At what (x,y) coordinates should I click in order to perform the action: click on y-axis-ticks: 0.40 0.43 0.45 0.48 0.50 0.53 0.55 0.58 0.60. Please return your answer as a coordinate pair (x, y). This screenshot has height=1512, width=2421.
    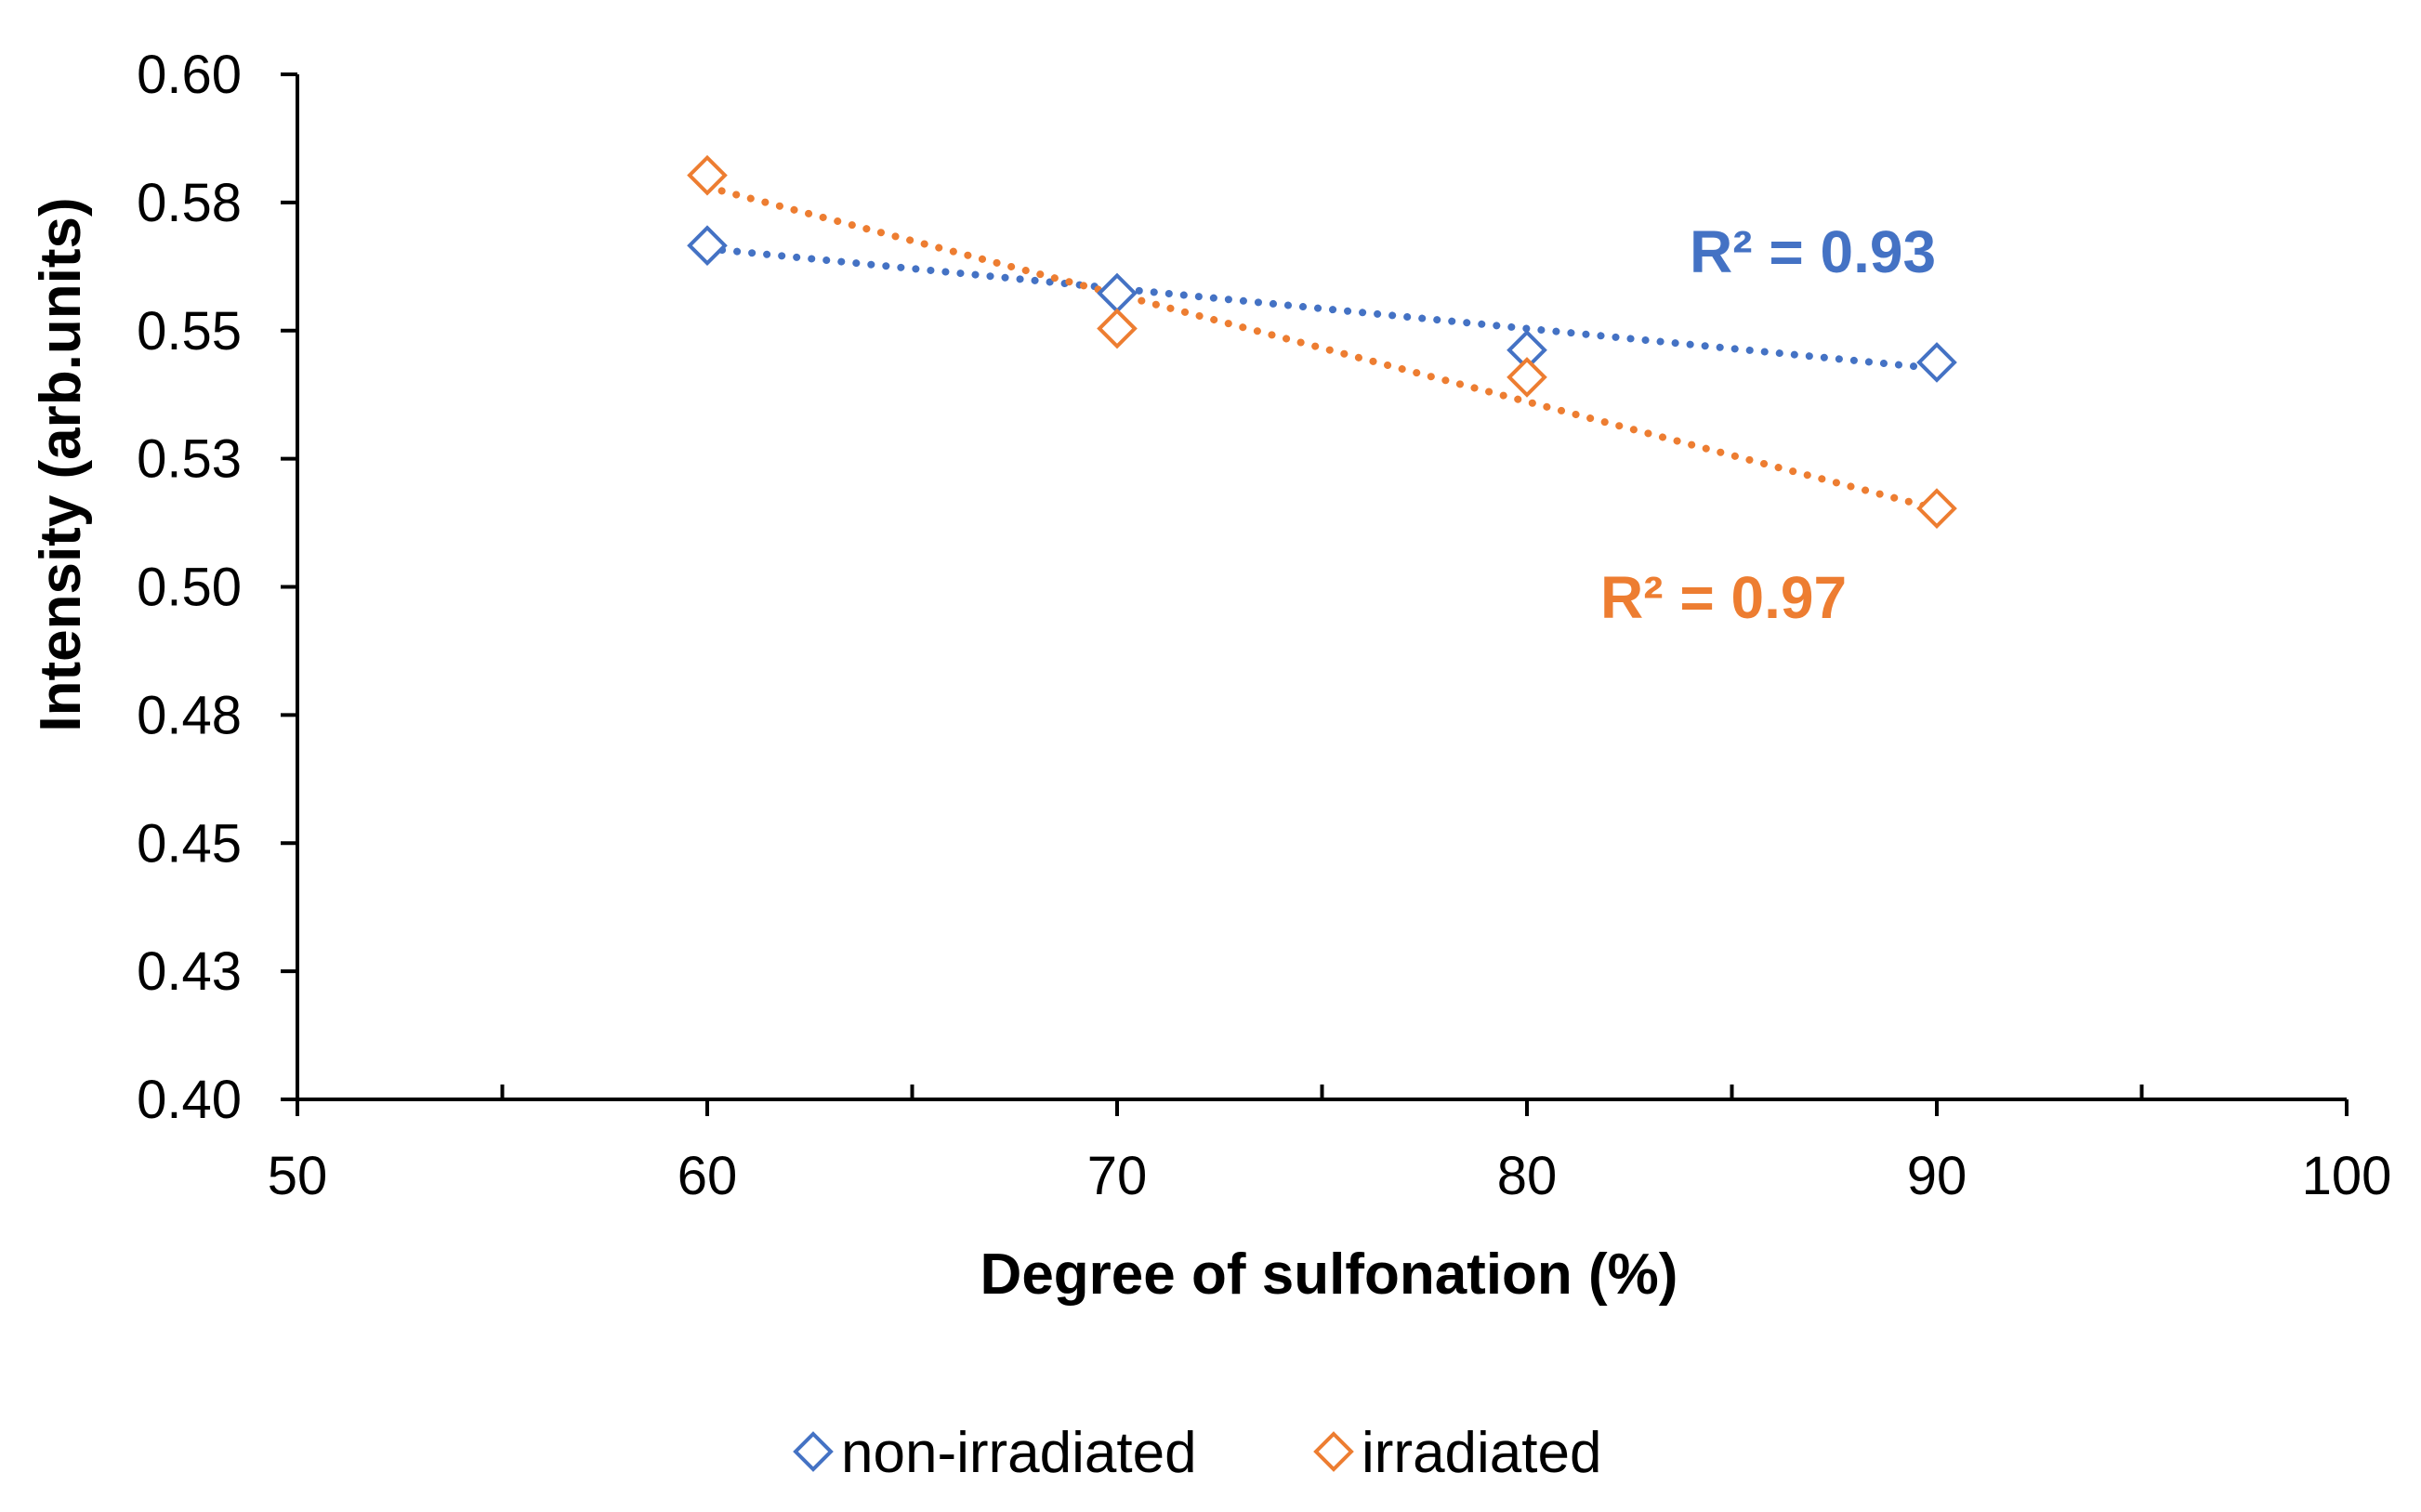
    Looking at the image, I should click on (217, 587).